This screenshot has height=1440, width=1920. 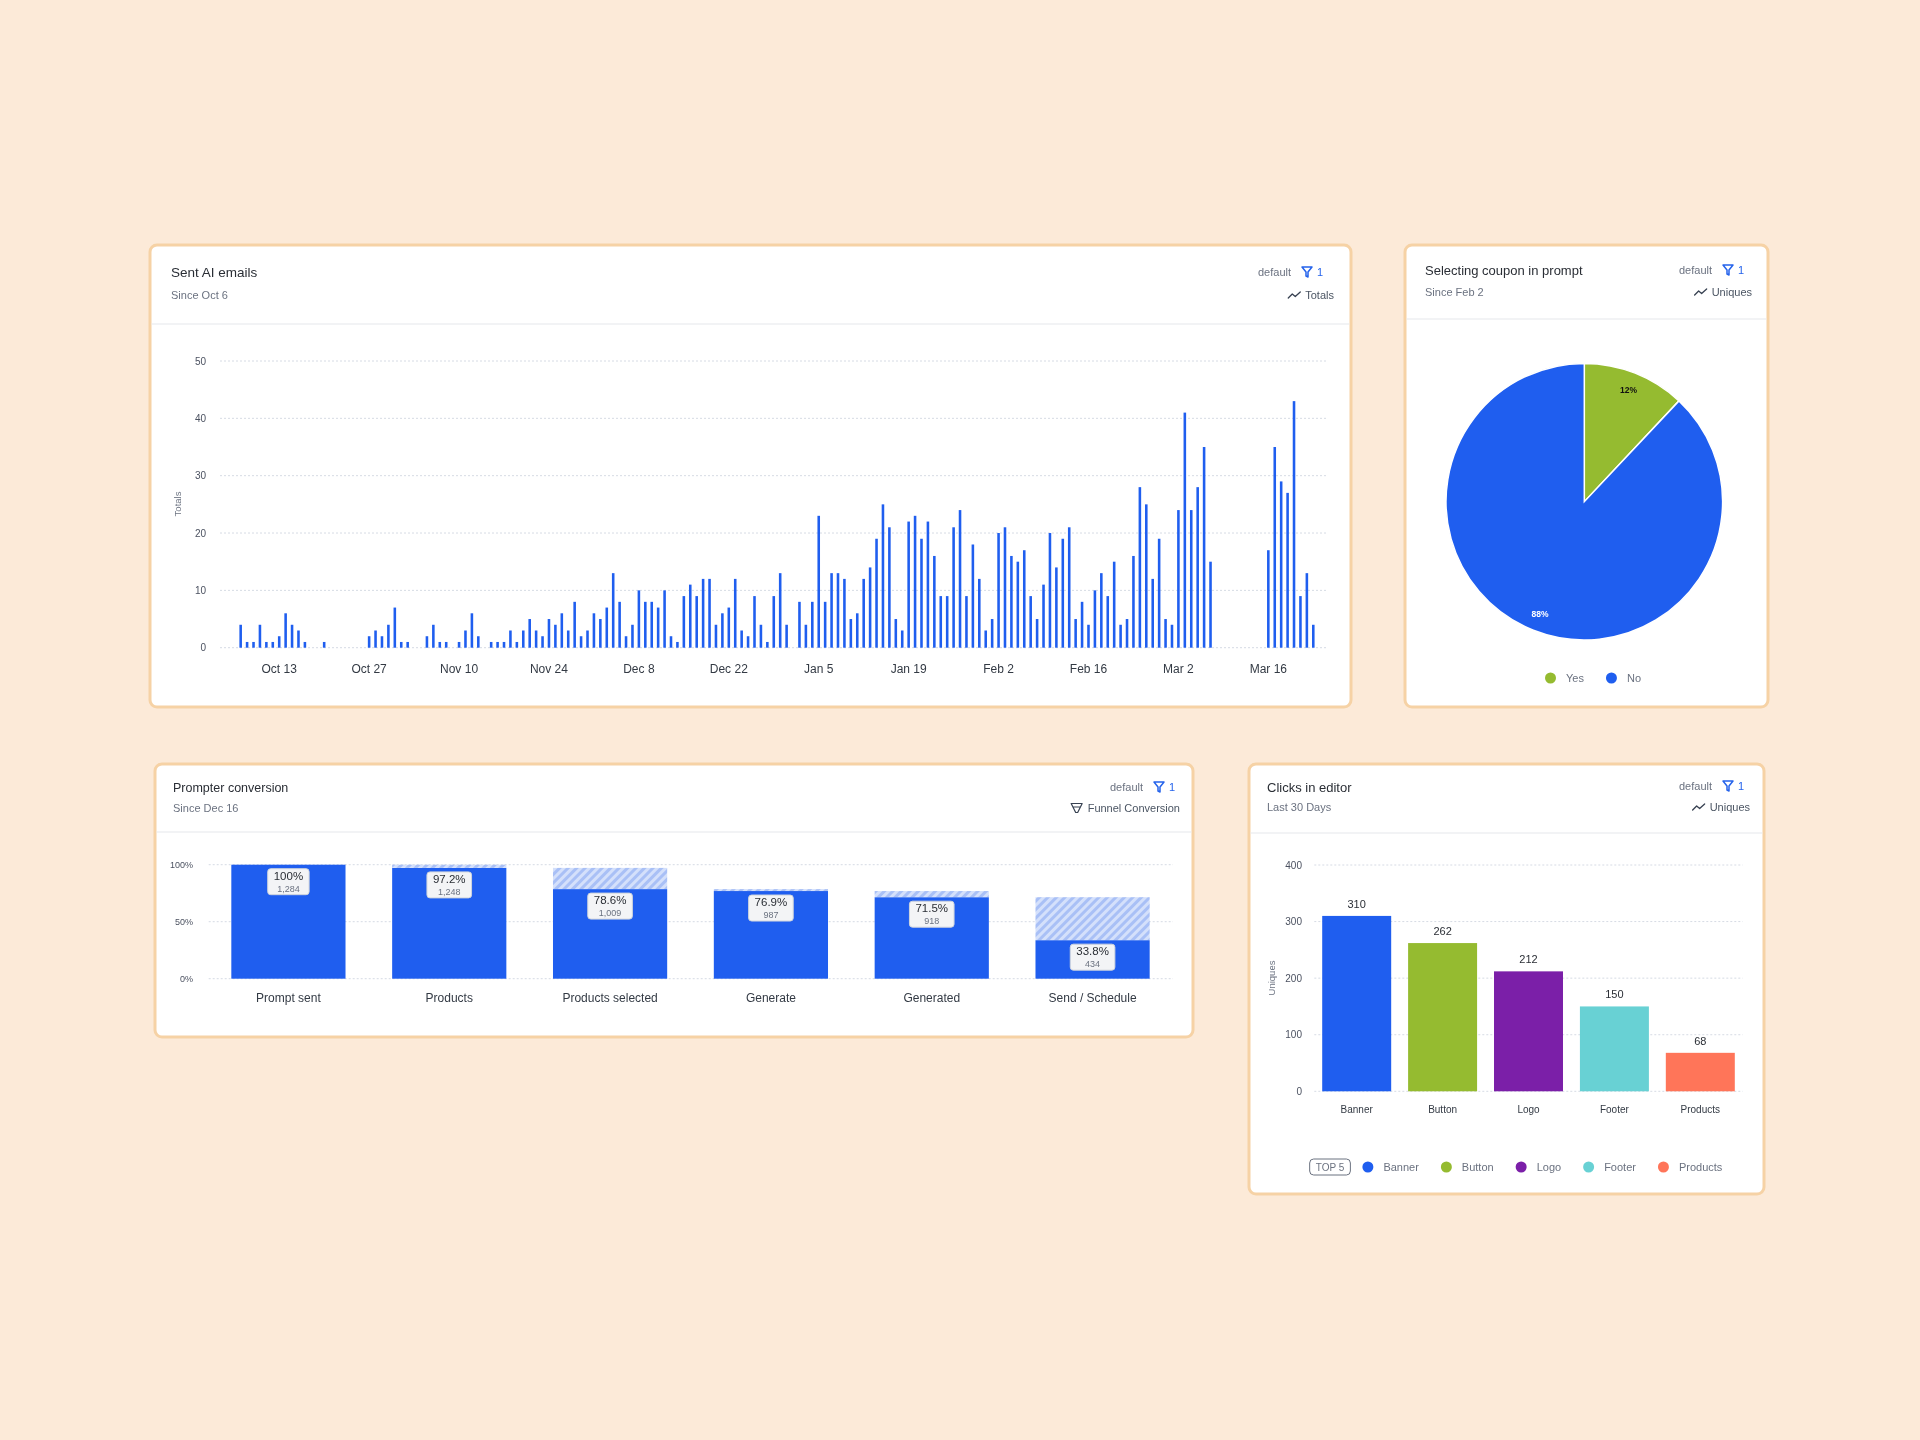 I want to click on legend-label: Products, so click(x=1700, y=1167).